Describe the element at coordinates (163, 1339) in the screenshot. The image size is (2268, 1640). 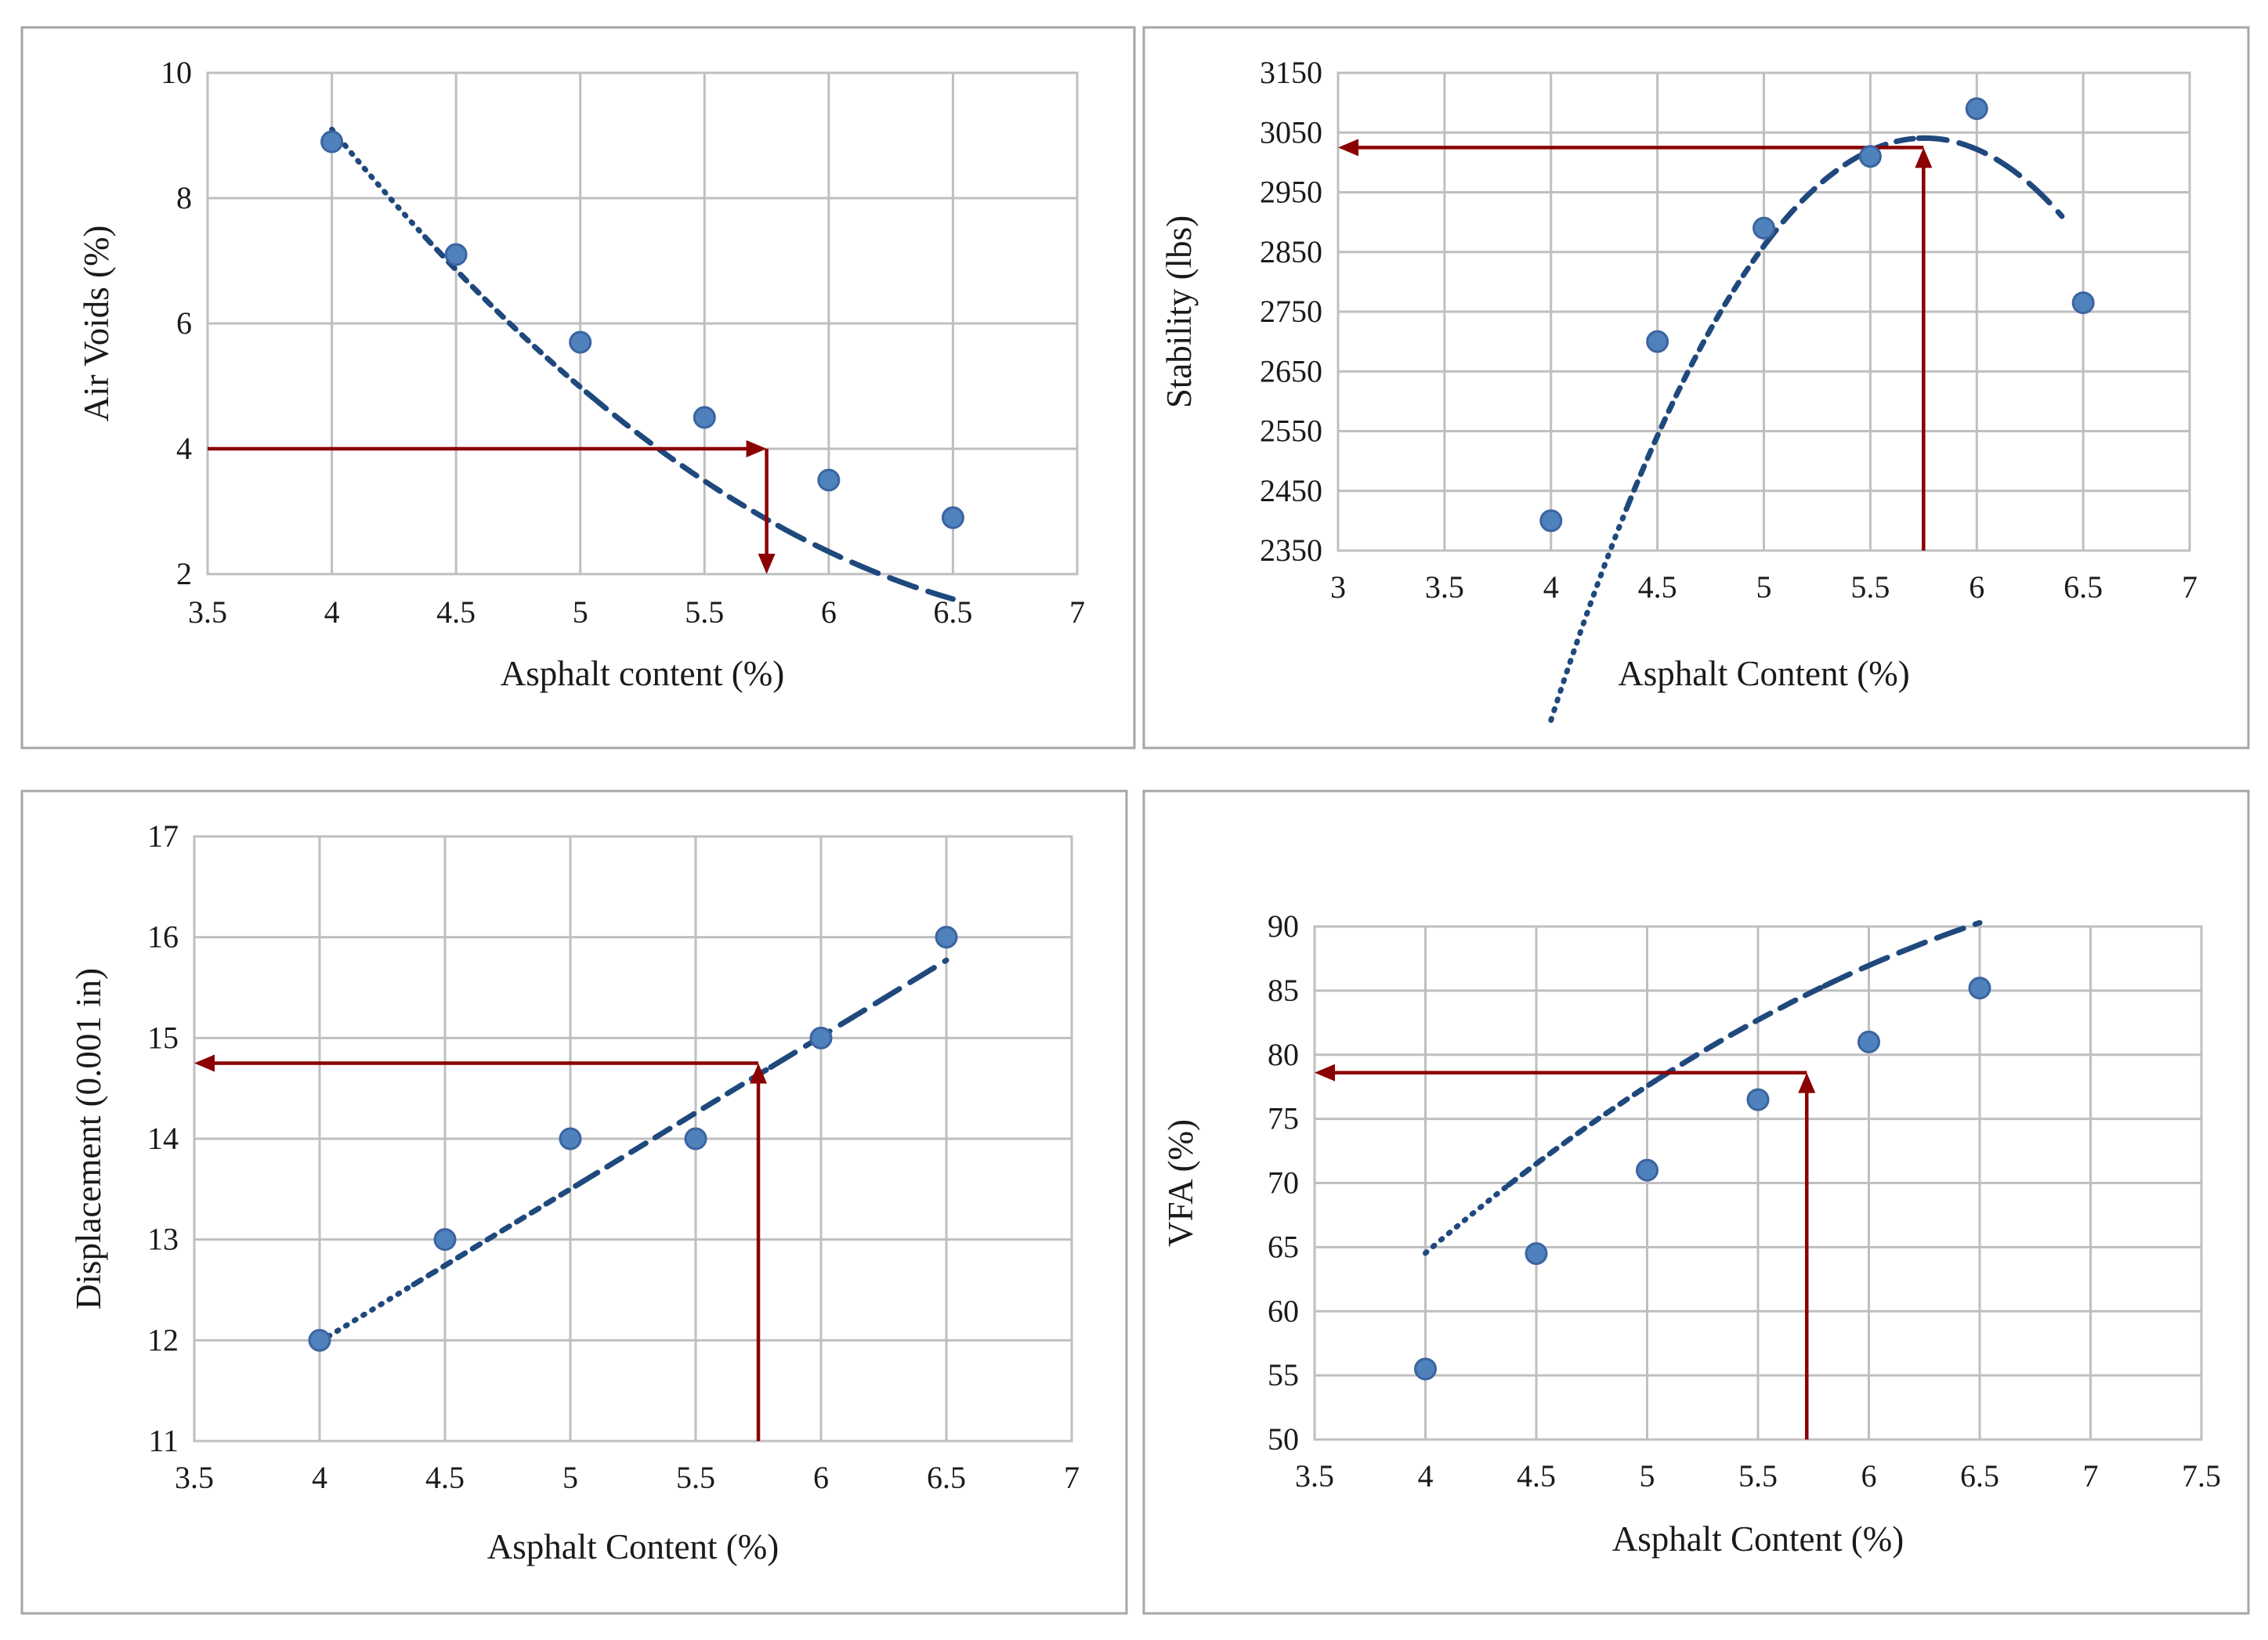
I see `y-tick-label: 12` at that location.